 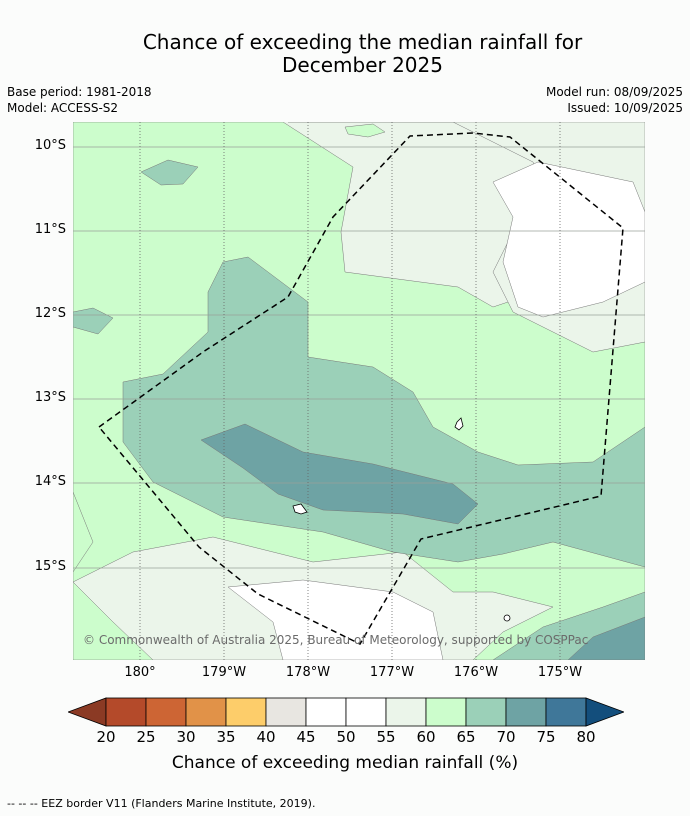 What do you see at coordinates (506, 737) in the screenshot?
I see `colorbar-tick: 70` at bounding box center [506, 737].